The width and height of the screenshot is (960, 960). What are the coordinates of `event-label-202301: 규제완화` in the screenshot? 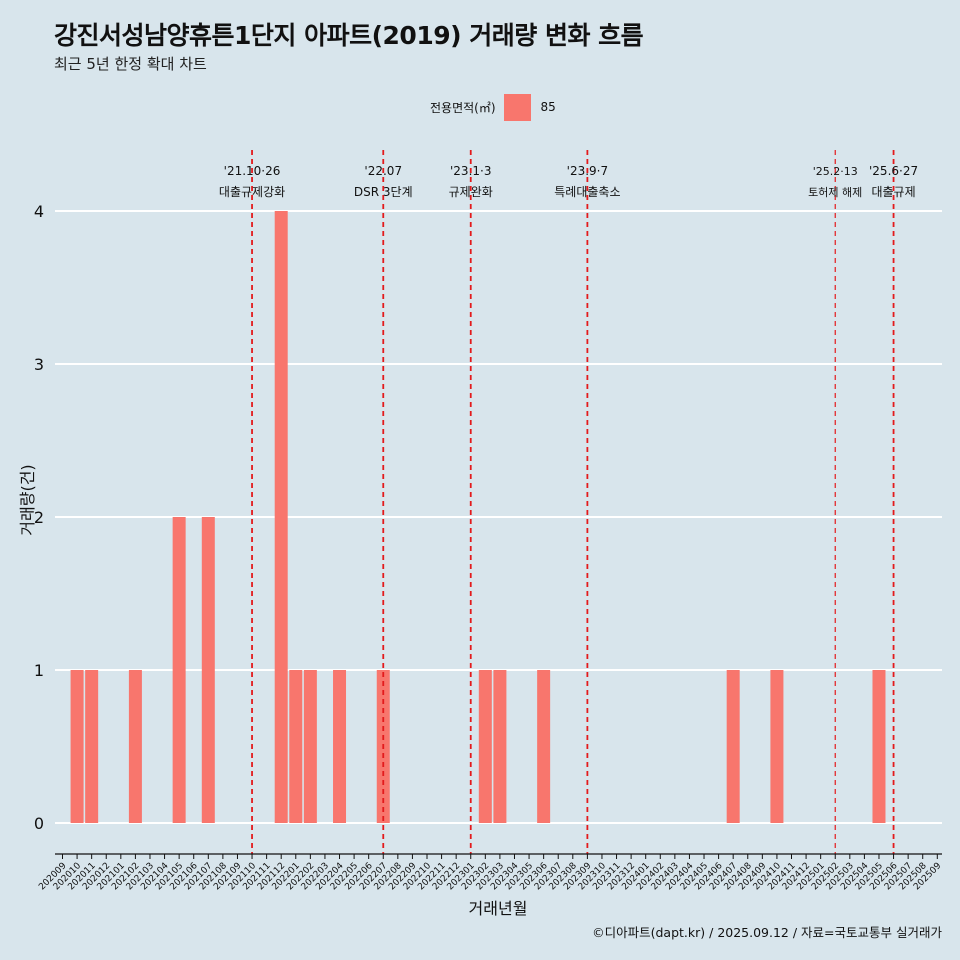 It's located at (471, 192).